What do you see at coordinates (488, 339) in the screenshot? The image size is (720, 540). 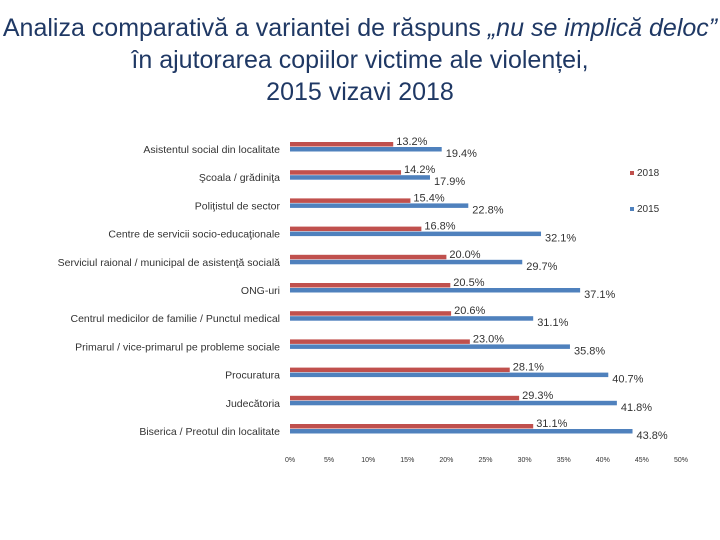 I see `data-label-2018: 23.0%` at bounding box center [488, 339].